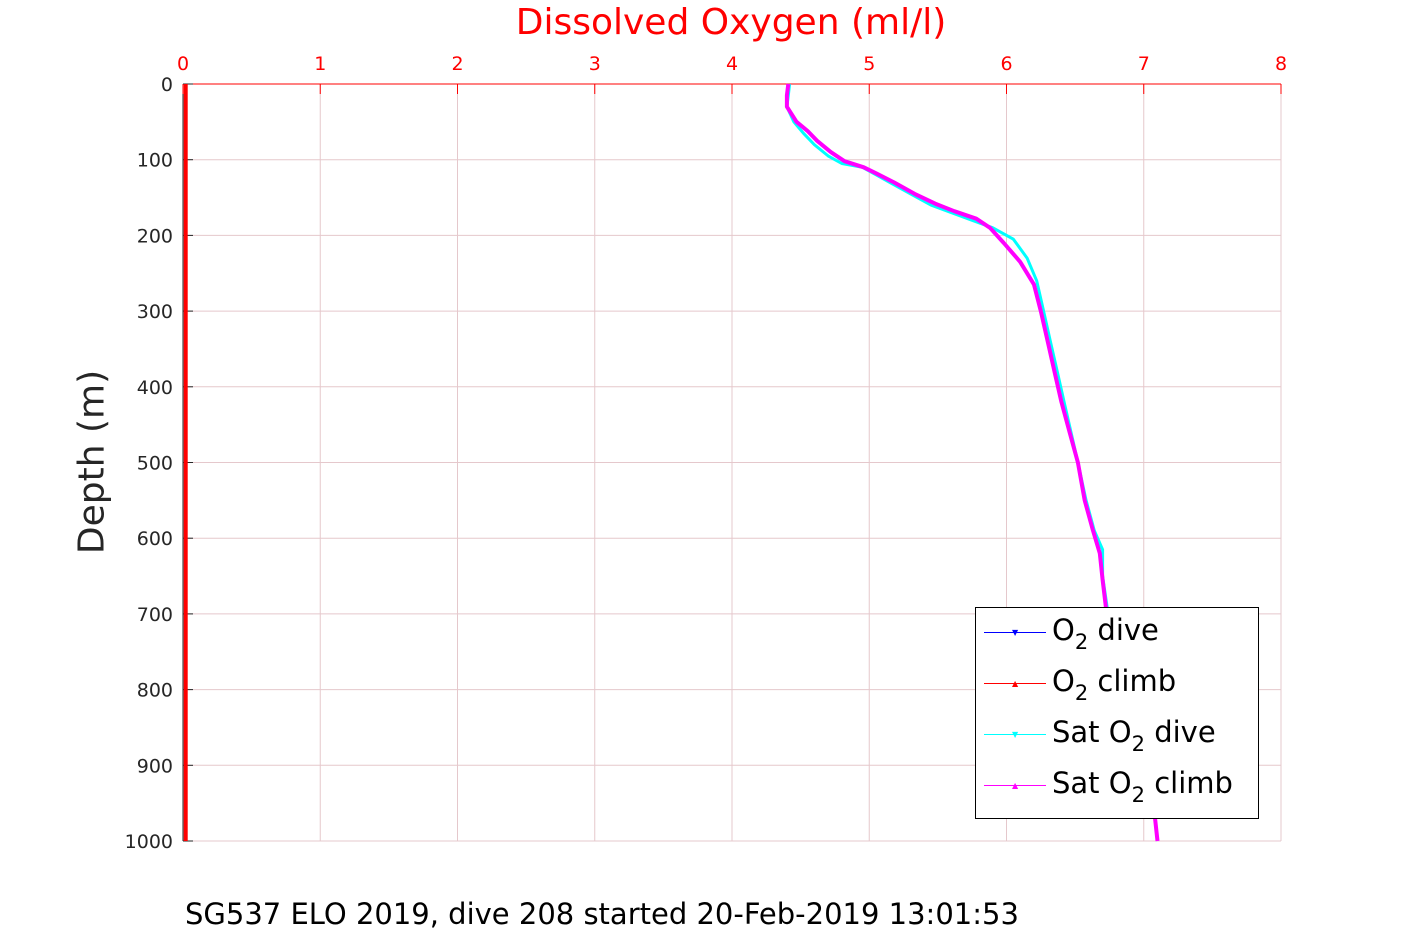  I want to click on legend-label-o2-dive: O2 dive, so click(1105, 633).